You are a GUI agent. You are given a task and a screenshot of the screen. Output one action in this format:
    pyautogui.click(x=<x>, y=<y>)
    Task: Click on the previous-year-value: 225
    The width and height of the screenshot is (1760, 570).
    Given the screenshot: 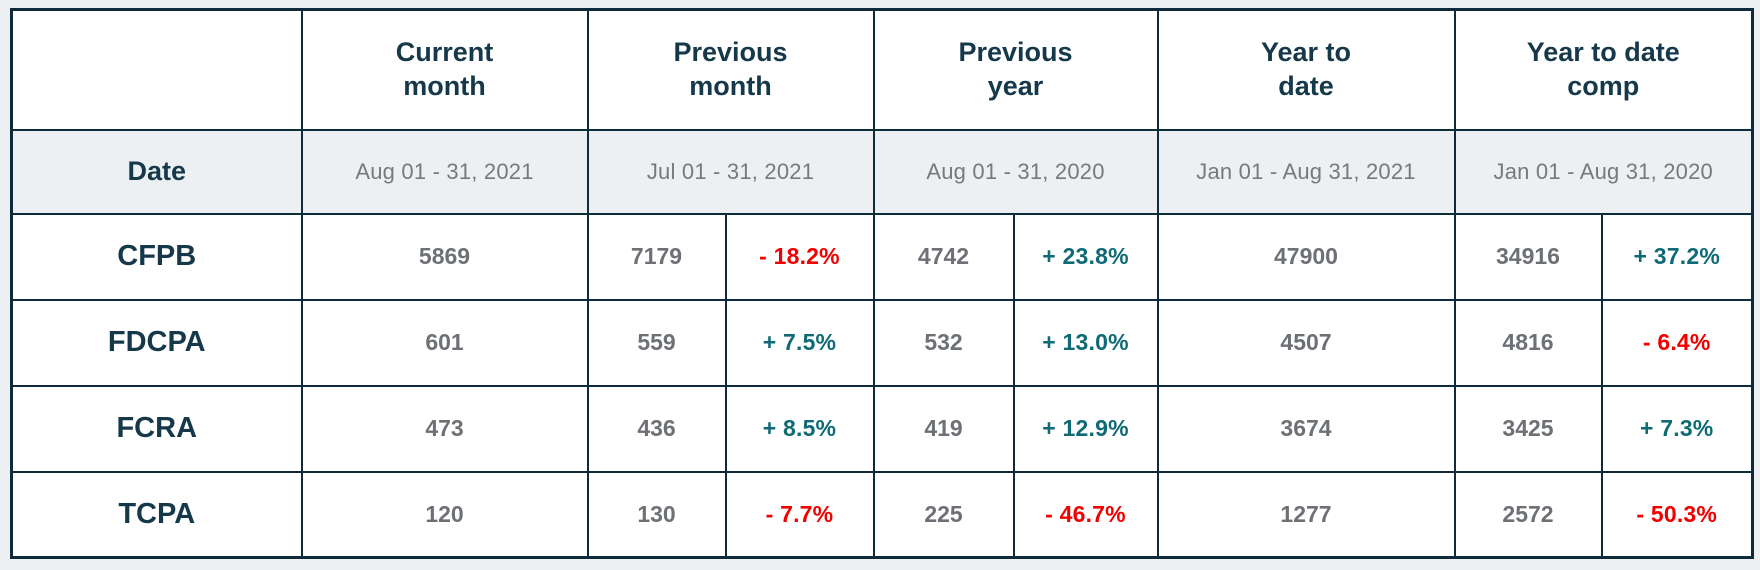 What is the action you would take?
    pyautogui.click(x=943, y=514)
    